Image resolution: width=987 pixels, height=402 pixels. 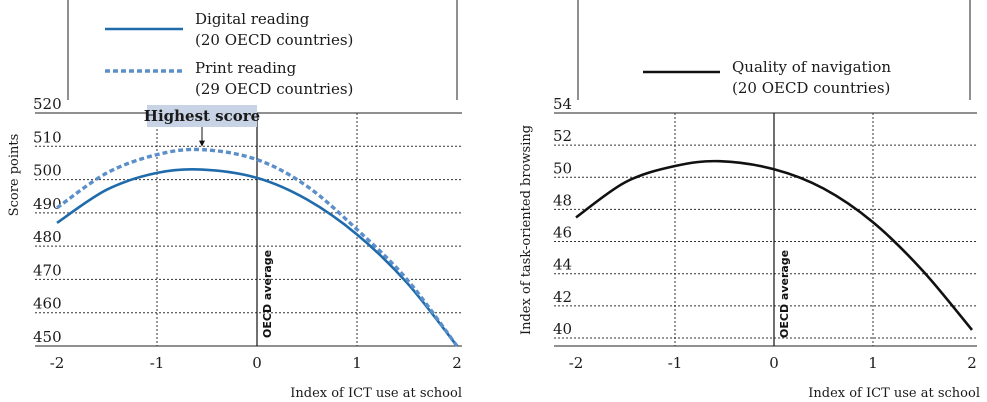 I want to click on left-y-tick-label: 520, so click(x=47, y=104).